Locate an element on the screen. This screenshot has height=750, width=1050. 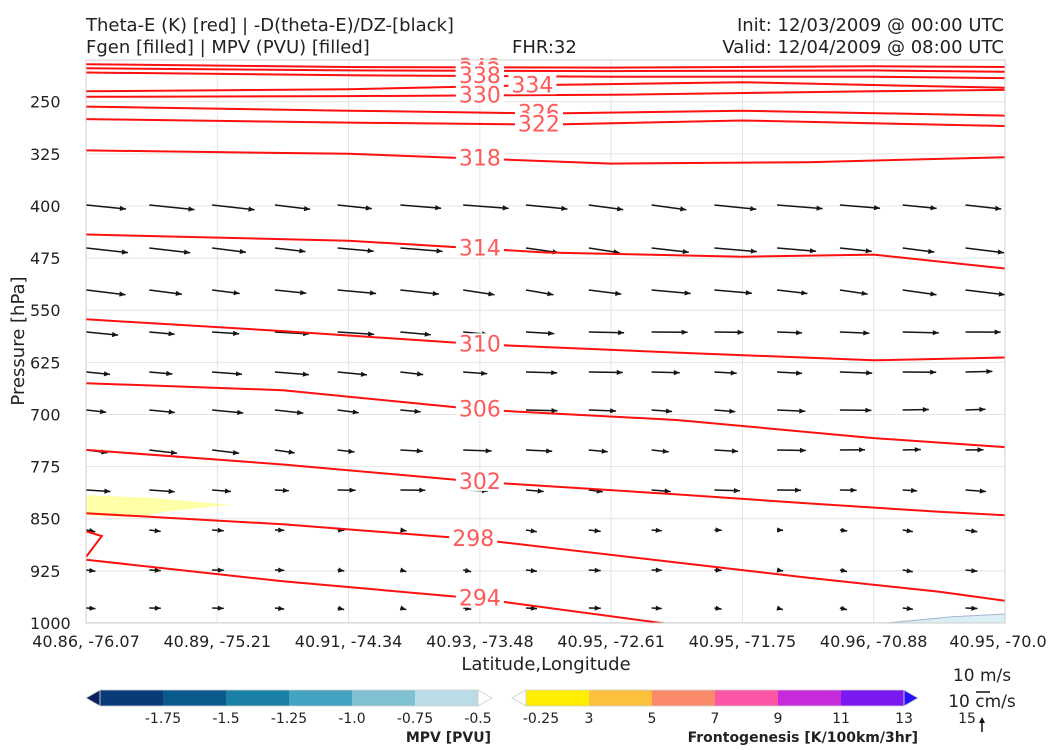
y-tick-label: 1000 is located at coordinates (50, 623).